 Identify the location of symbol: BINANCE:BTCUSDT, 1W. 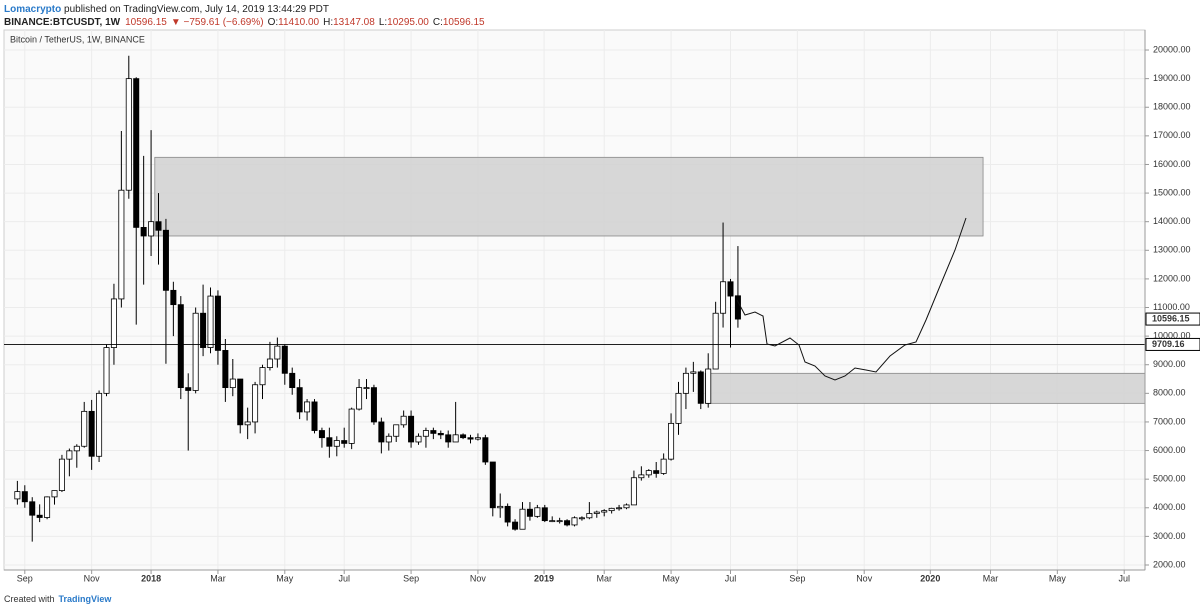
(62, 22).